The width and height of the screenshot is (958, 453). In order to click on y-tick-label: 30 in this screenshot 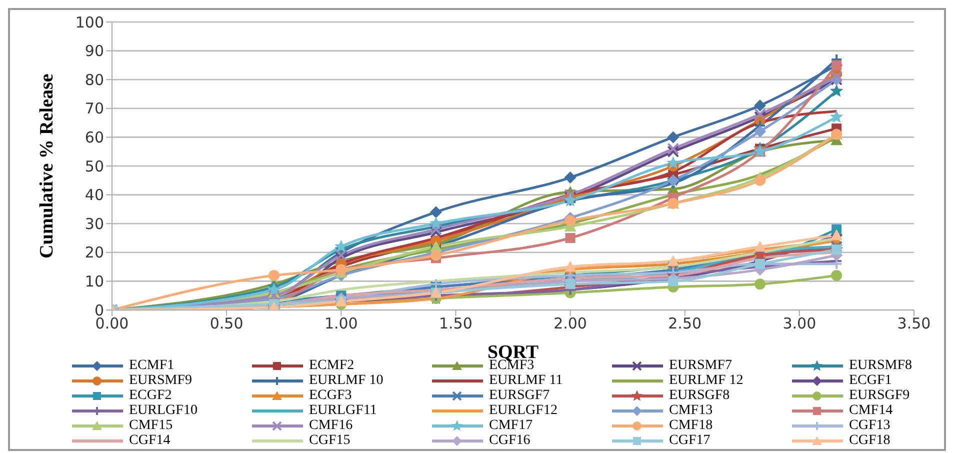, I will do `click(94, 223)`.